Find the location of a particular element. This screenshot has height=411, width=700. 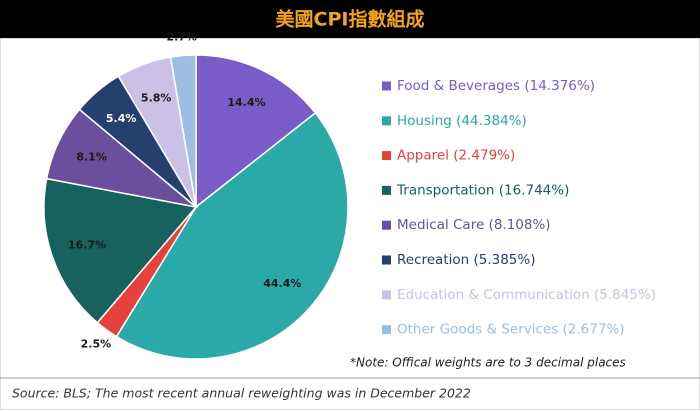

chart-title: 美國CPI指數組成 is located at coordinates (350, 19).